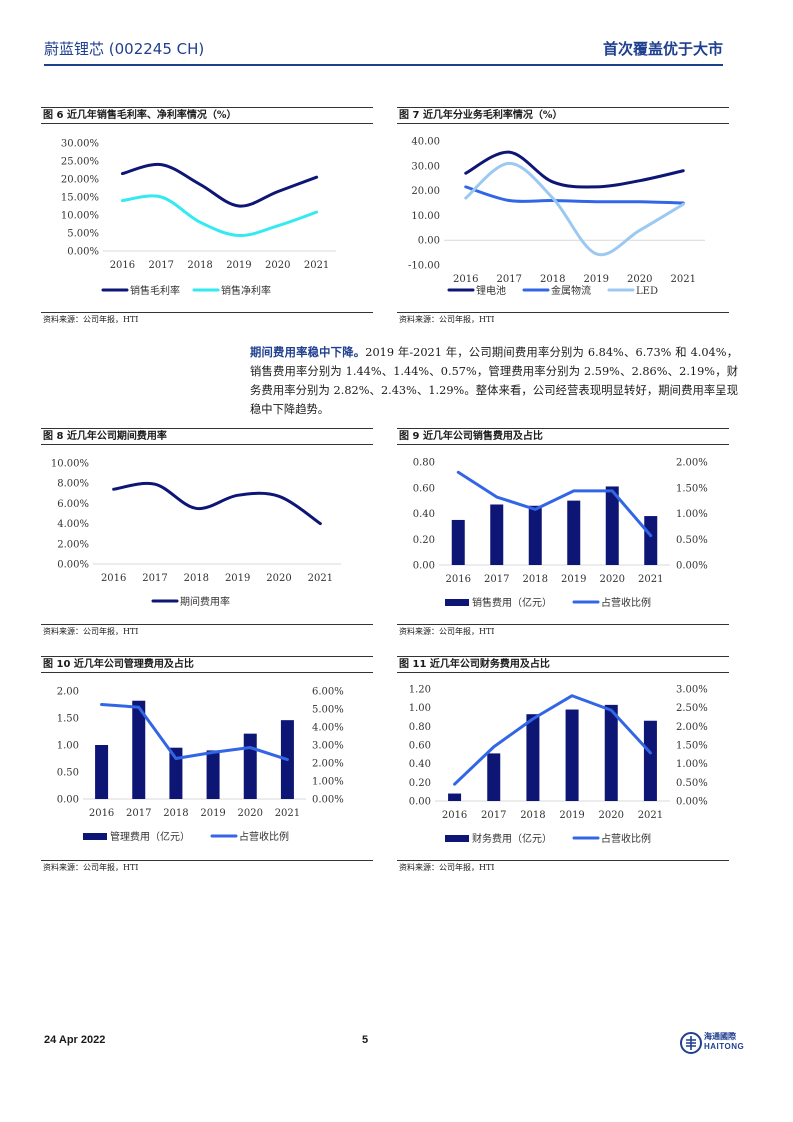 The width and height of the screenshot is (793, 1122). I want to click on legend-label: 期间费用率, so click(205, 601).